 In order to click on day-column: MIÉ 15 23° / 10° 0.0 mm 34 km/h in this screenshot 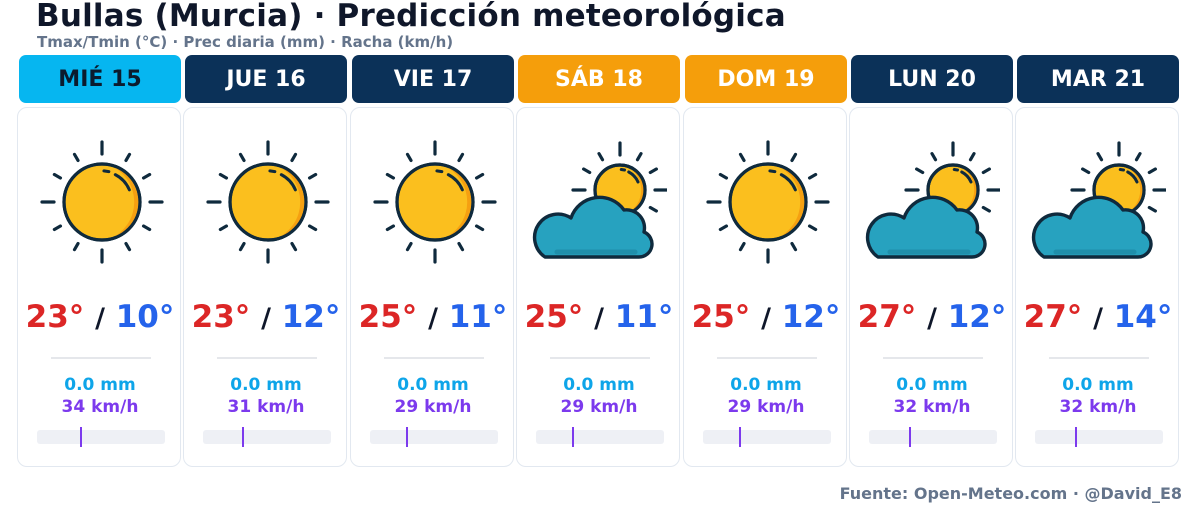, I will do `click(100, 261)`.